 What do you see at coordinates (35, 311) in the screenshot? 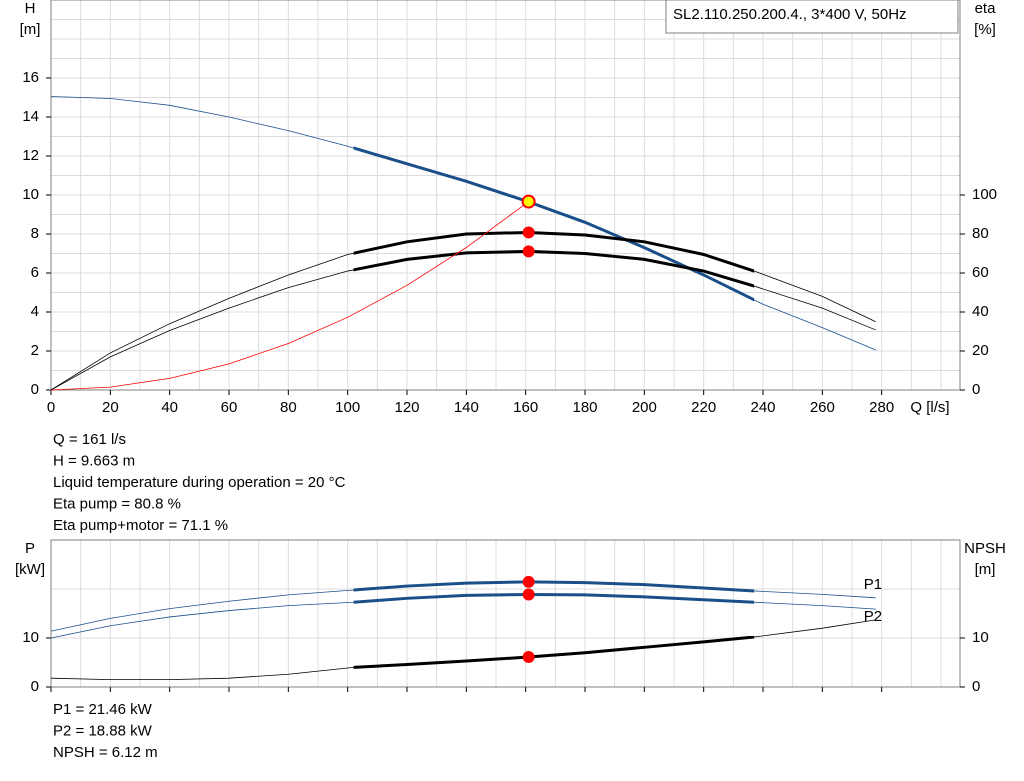
I see `y-tick-label: 4` at bounding box center [35, 311].